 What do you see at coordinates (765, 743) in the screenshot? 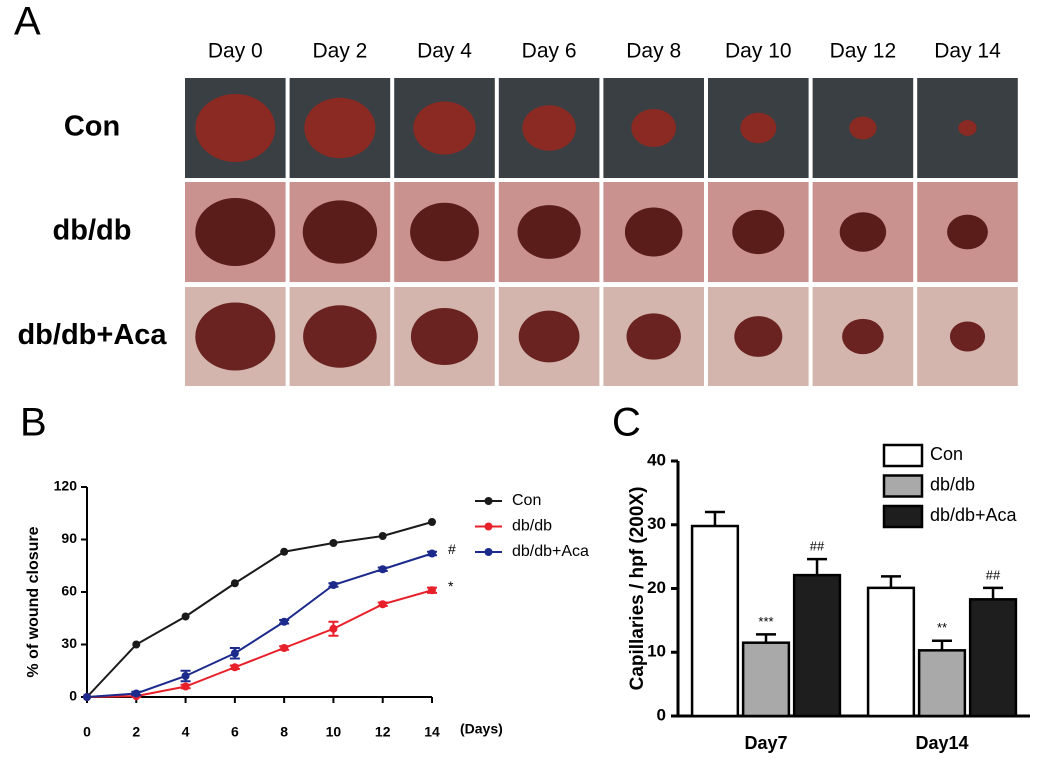
I see `x-tick-label: Day7` at bounding box center [765, 743].